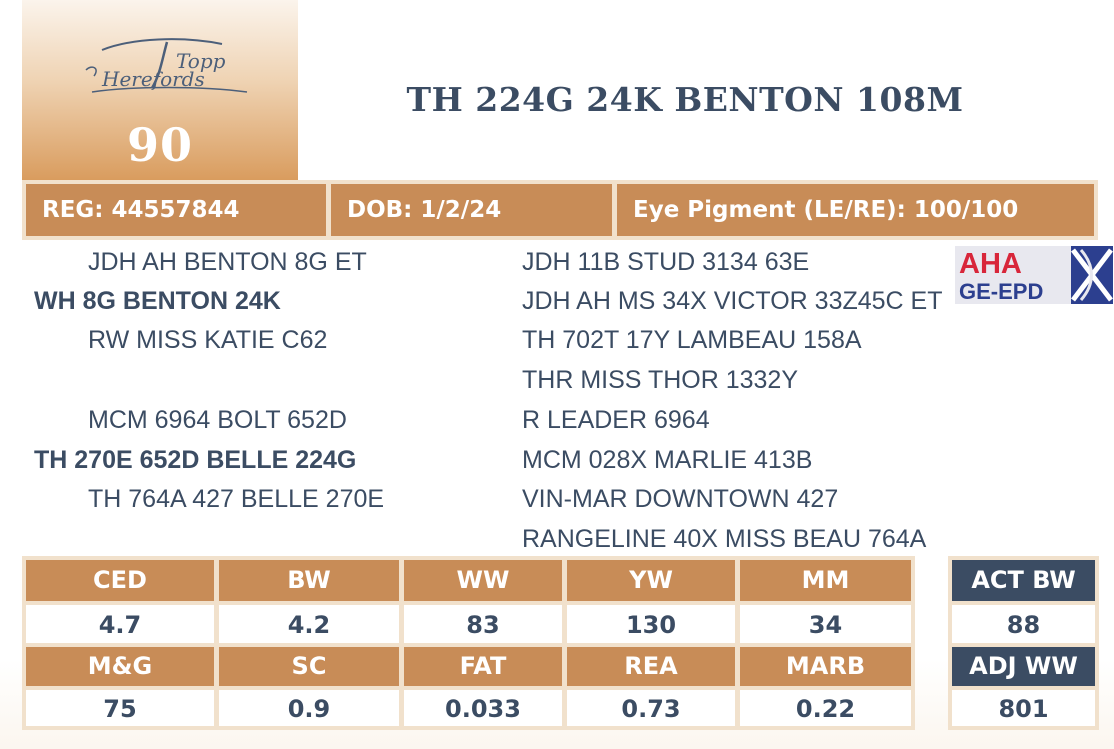  I want to click on lot-header-block: Topp Herefords 90, so click(160, 90).